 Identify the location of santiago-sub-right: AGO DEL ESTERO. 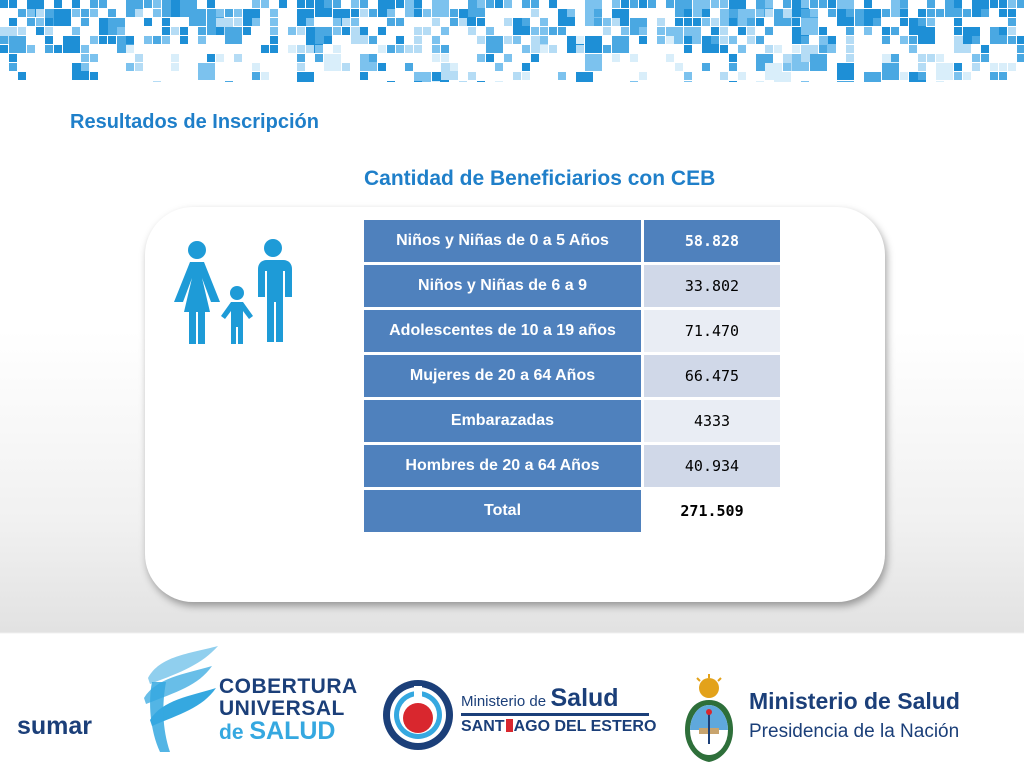
(585, 726).